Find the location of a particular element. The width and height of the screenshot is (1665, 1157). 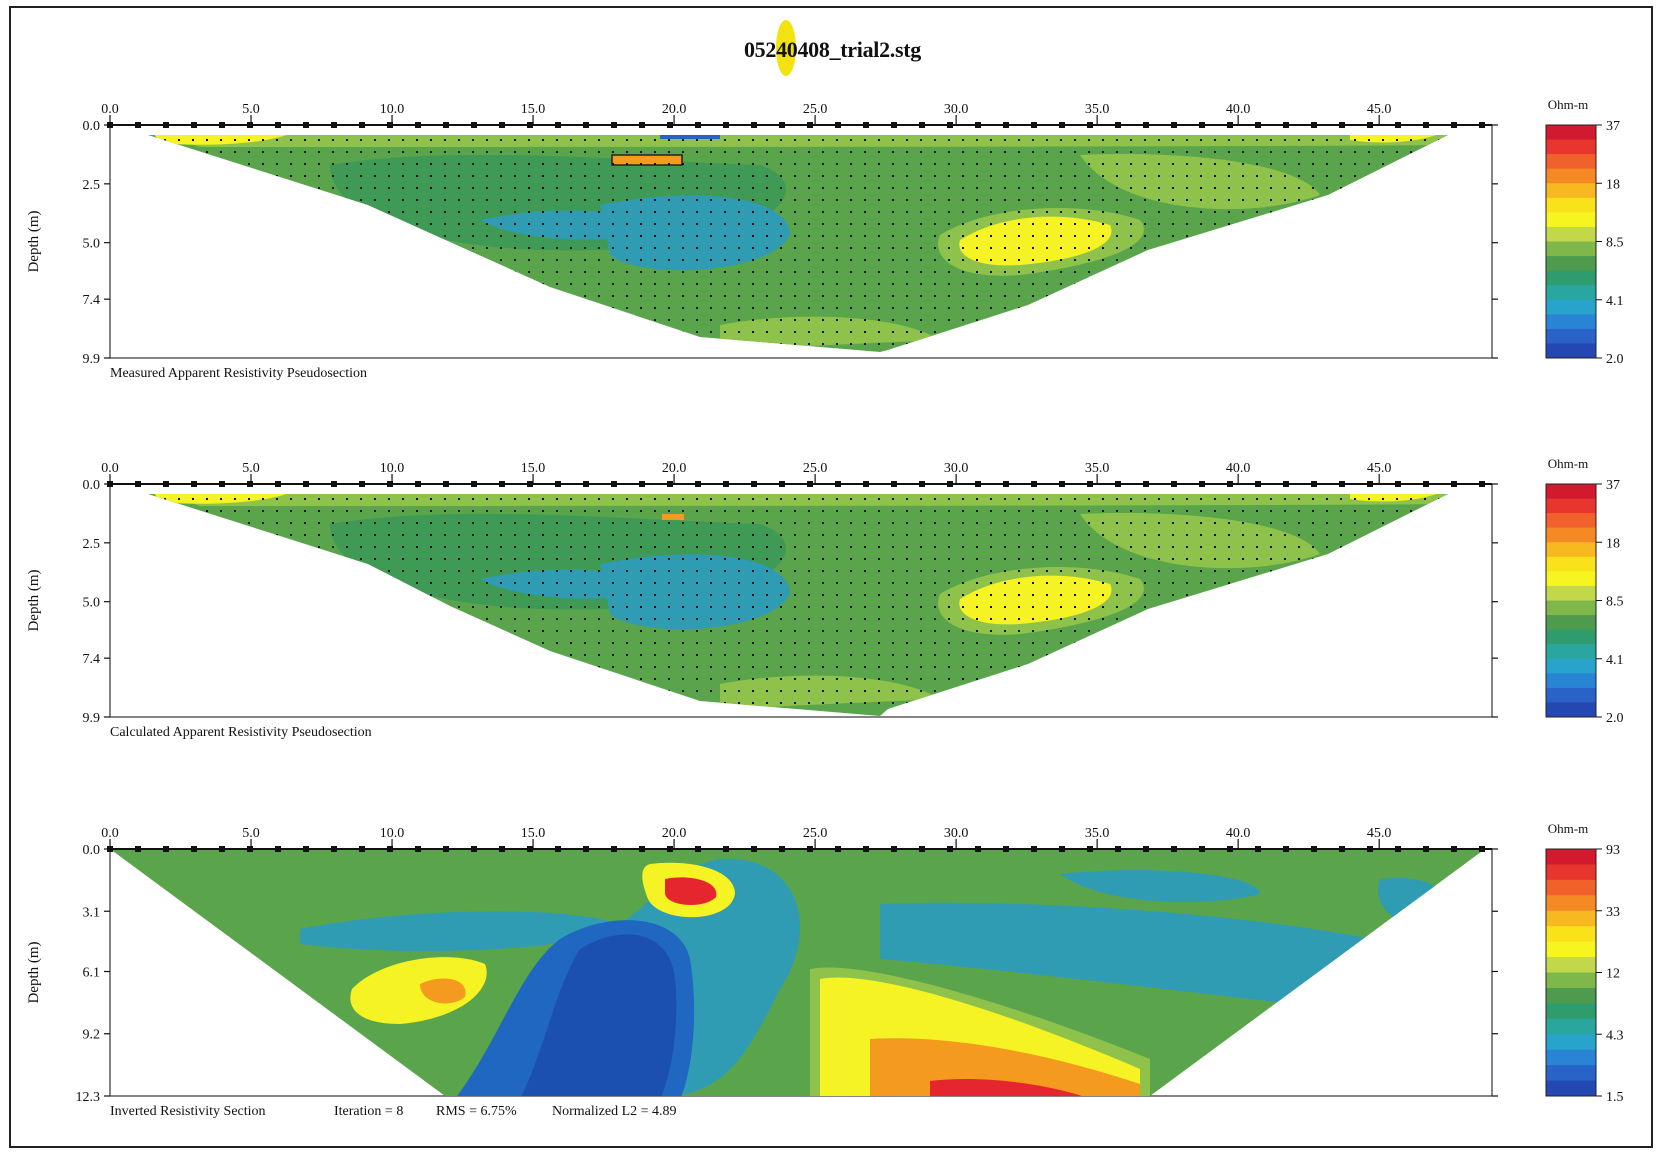

high-resistivity-zone is located at coordinates (418, 990).